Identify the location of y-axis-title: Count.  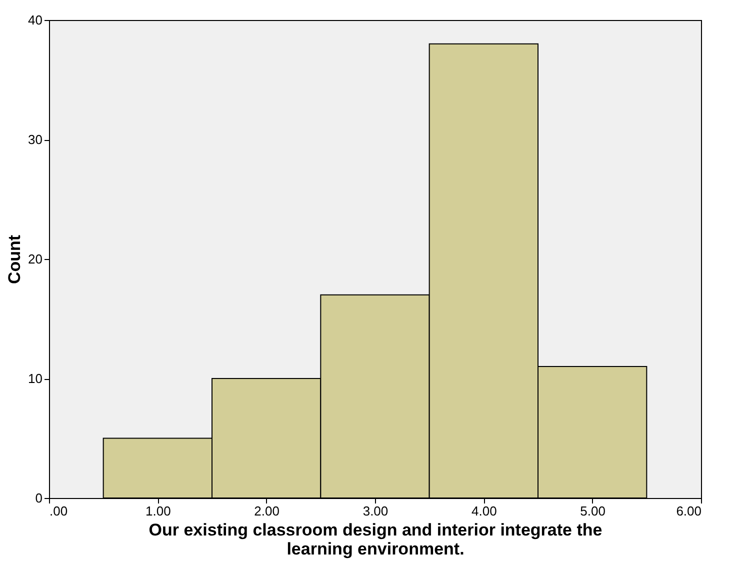
(14, 259).